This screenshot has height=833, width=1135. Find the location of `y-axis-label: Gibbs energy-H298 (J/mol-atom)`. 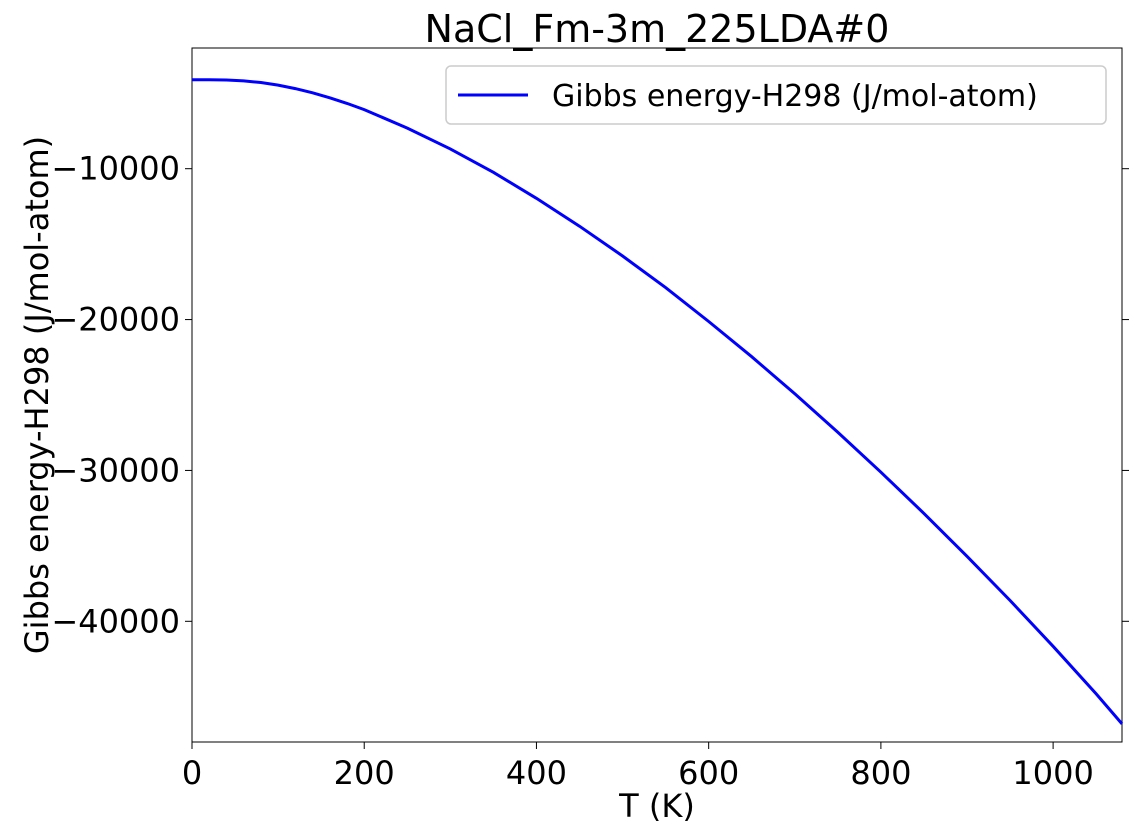

y-axis-label: Gibbs energy-H298 (J/mol-atom) is located at coordinates (37, 395).